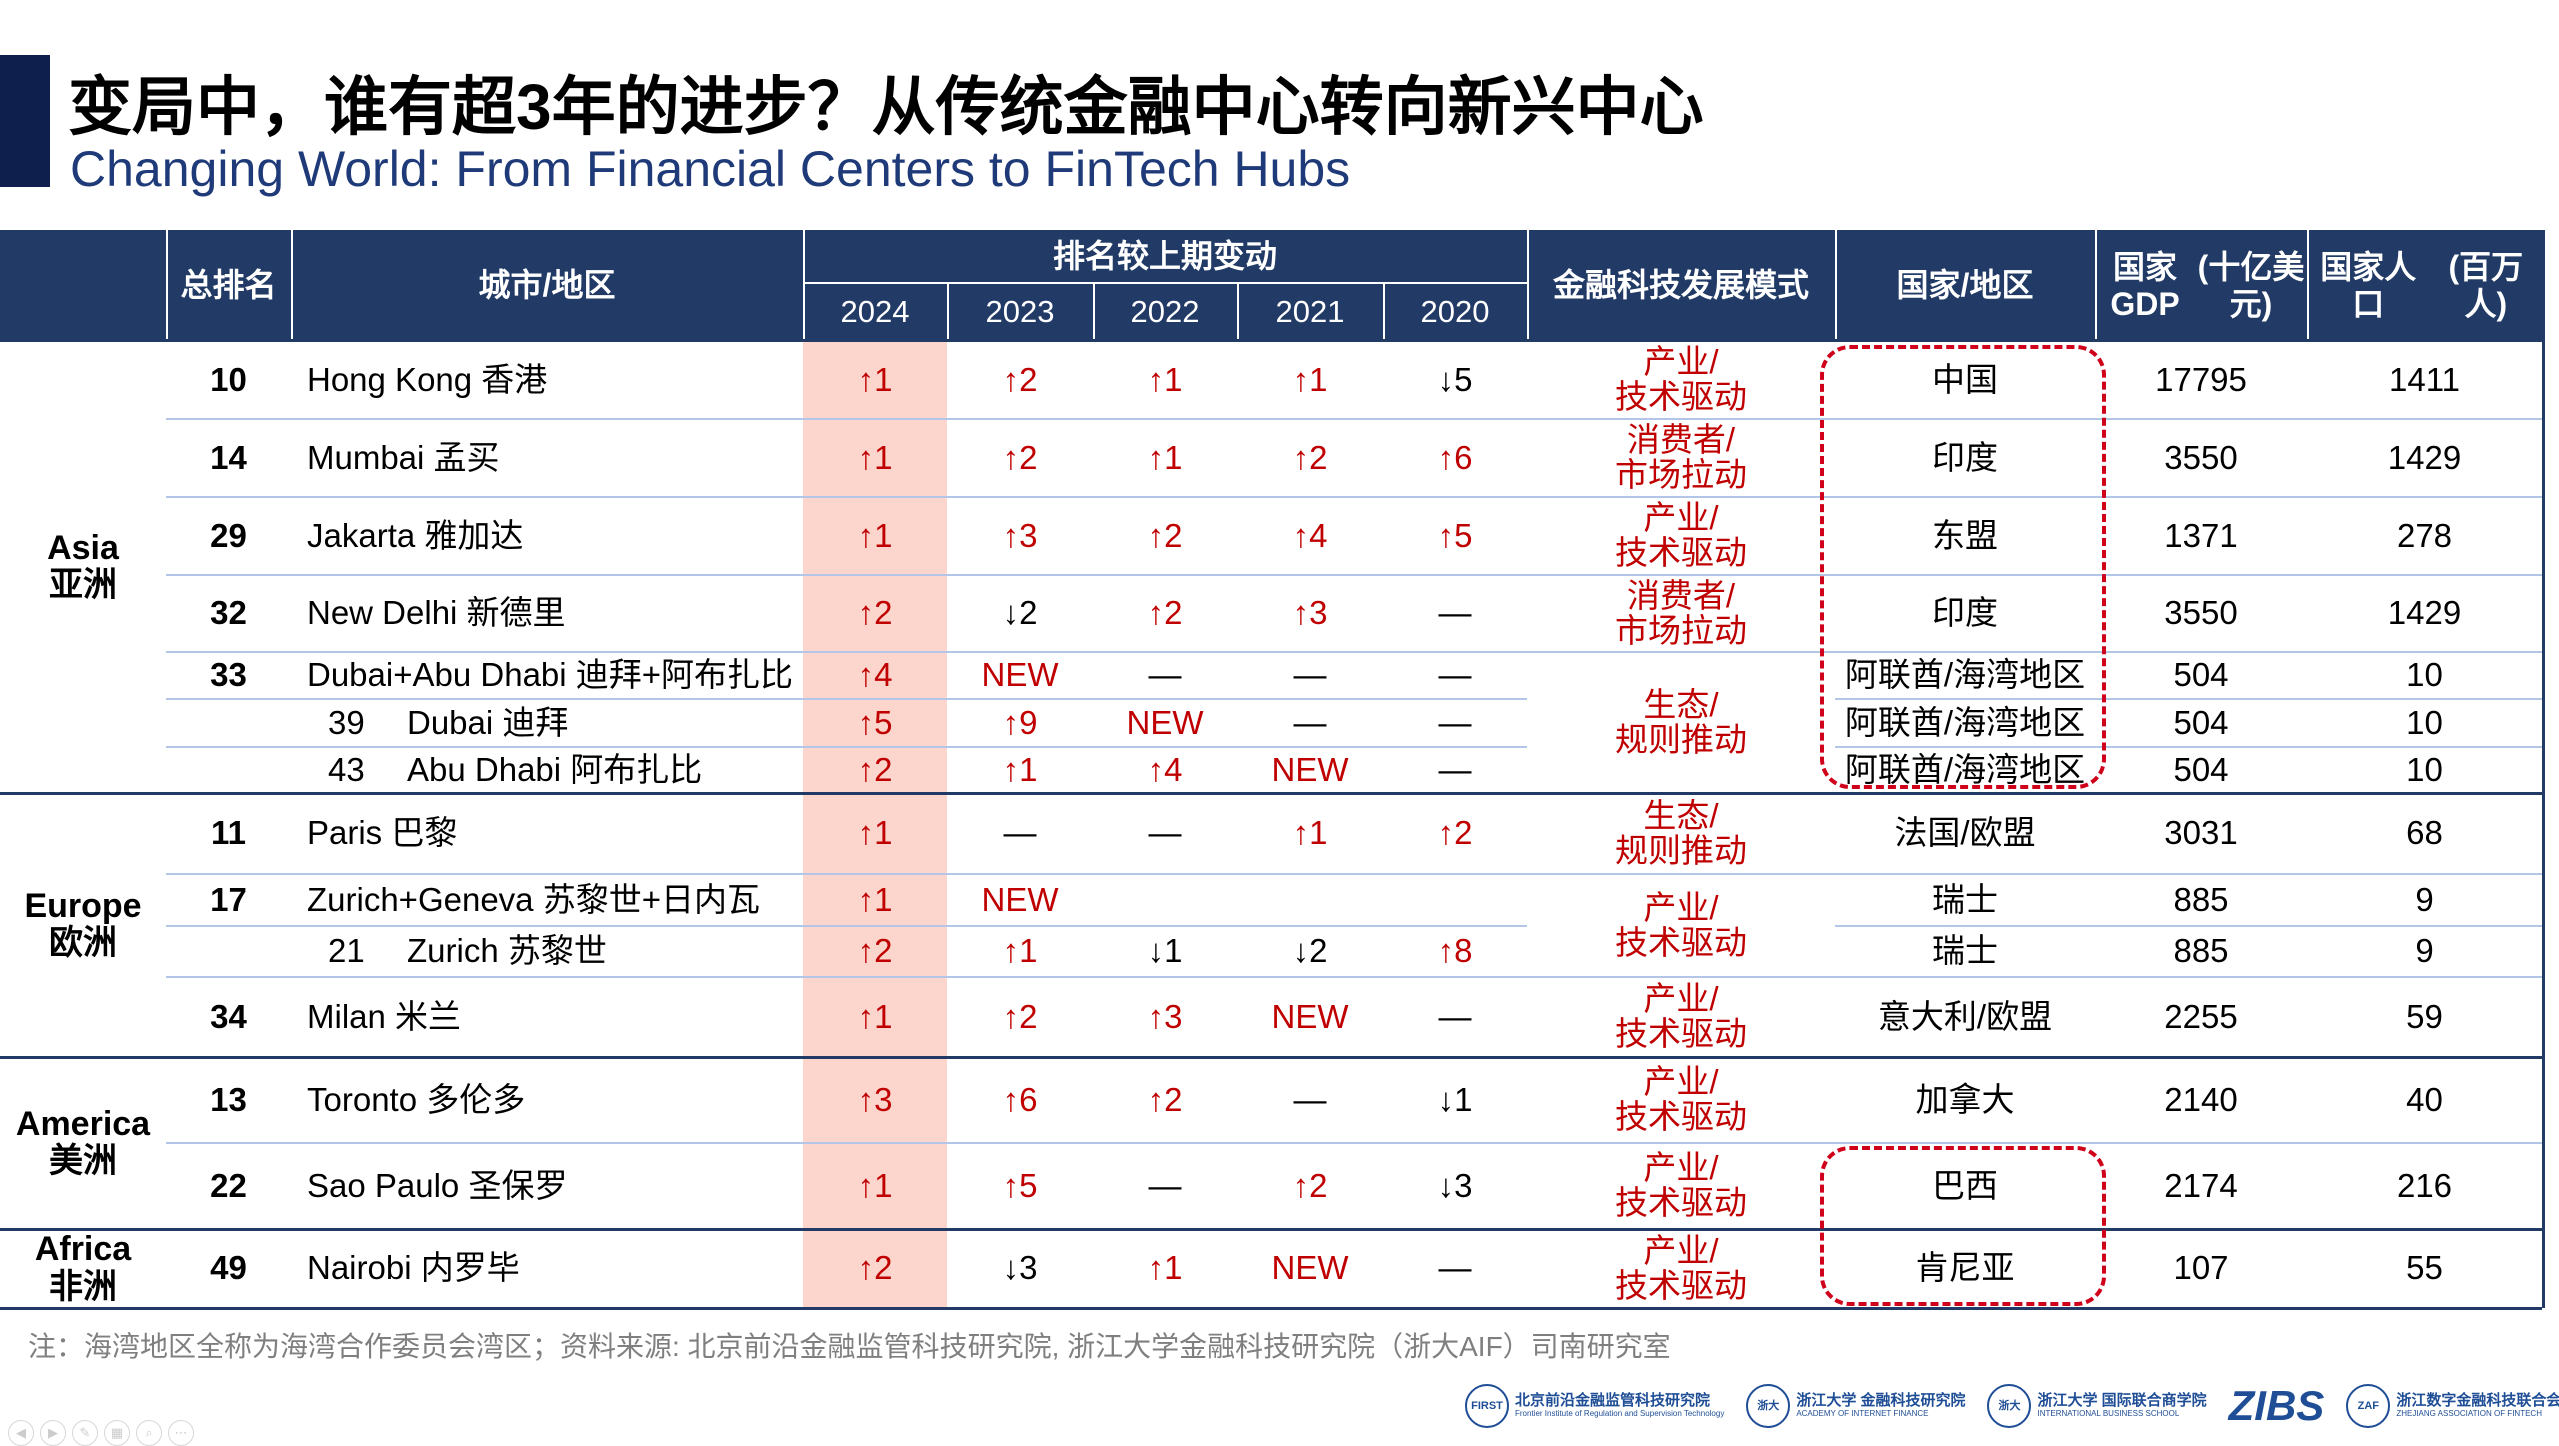 This screenshot has height=1446, width=2559. What do you see at coordinates (875, 722) in the screenshot?
I see `rank-change-2024: ↑5` at bounding box center [875, 722].